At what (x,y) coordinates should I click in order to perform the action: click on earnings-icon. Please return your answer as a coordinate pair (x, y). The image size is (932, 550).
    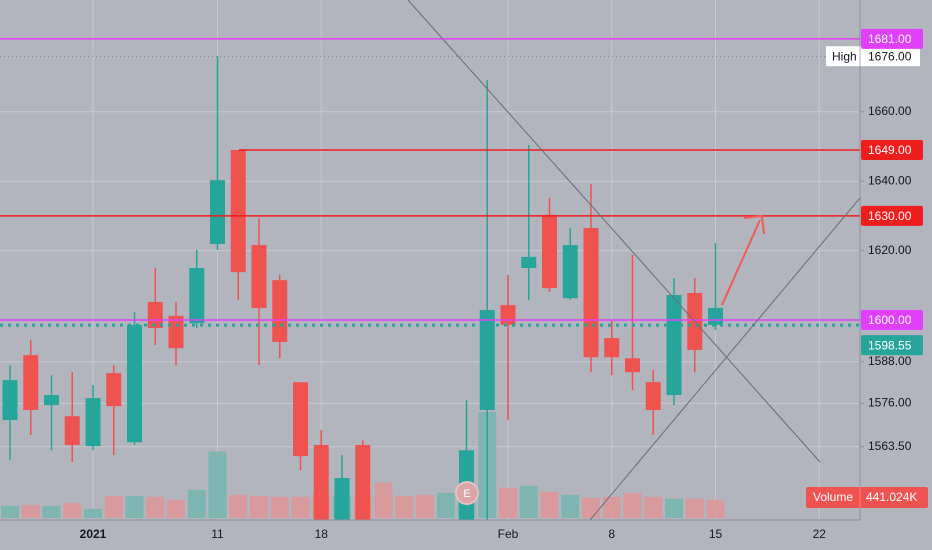
    Looking at the image, I should click on (467, 493).